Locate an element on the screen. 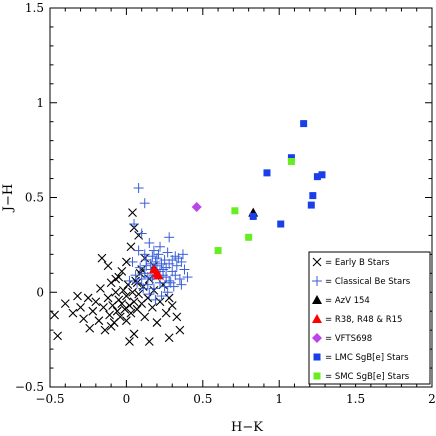 The width and height of the screenshot is (436, 436). x-axis-label: H−K is located at coordinates (247, 427).